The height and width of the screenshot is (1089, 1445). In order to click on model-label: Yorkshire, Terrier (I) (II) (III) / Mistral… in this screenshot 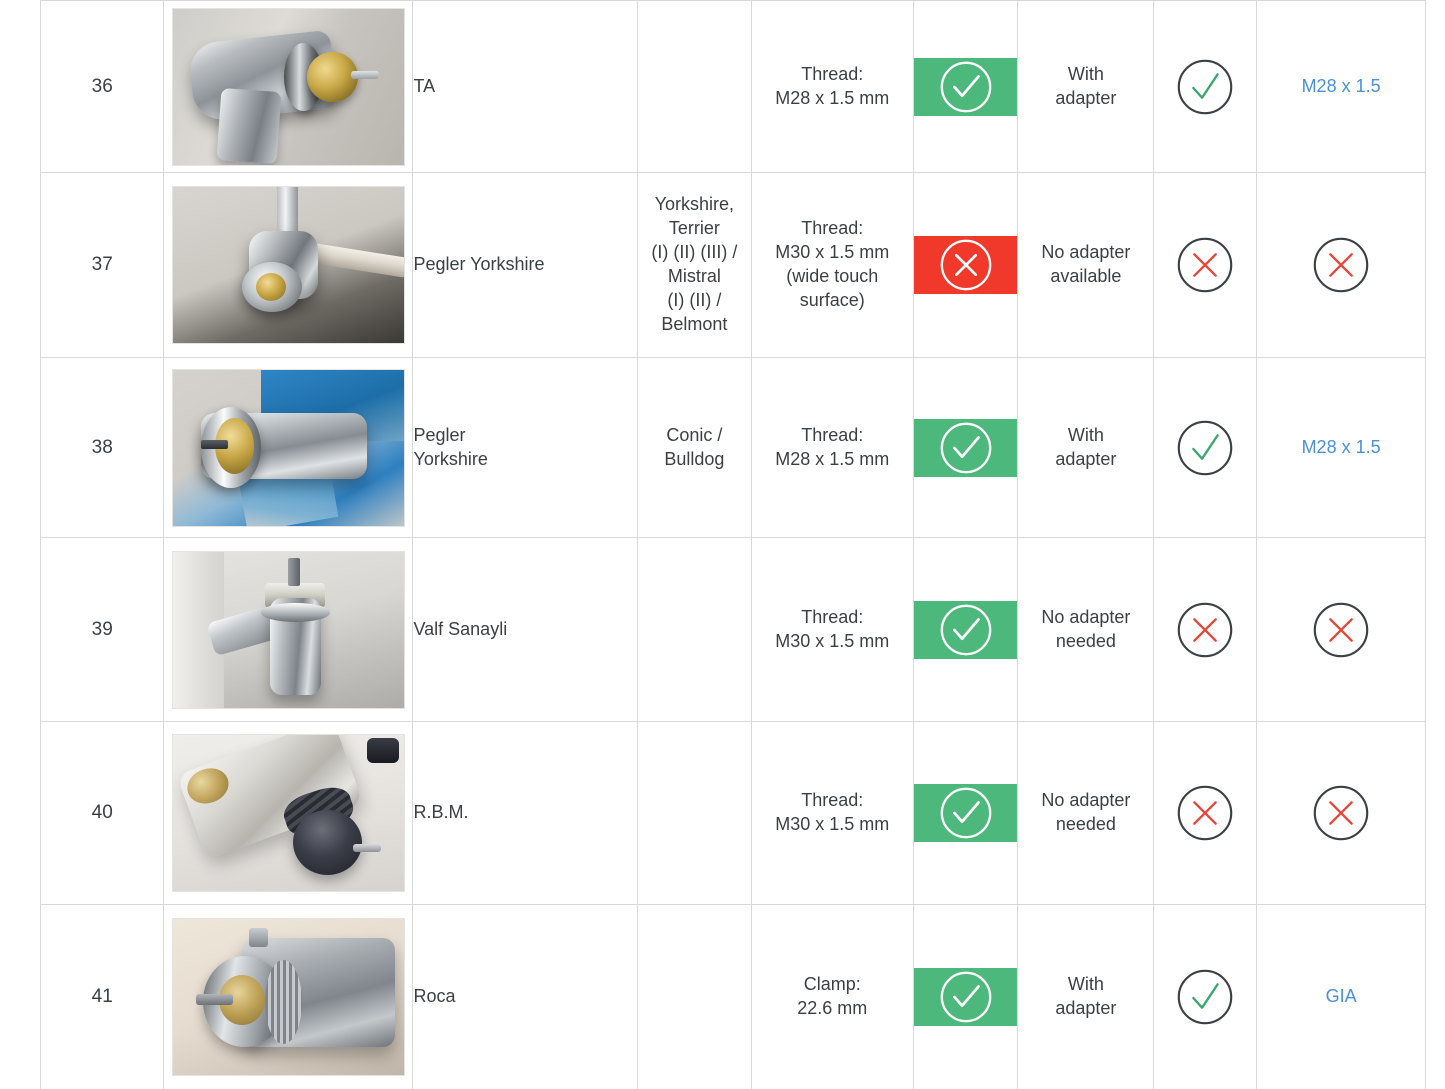, I will do `click(694, 264)`.